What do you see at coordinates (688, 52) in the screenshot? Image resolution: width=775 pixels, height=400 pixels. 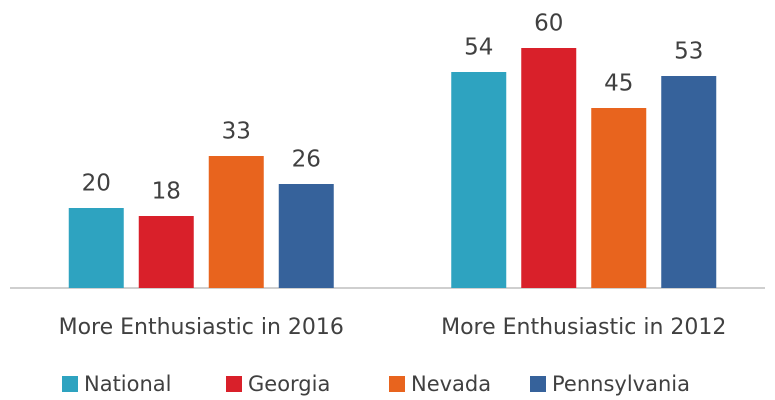 I see `data-label: 53` at bounding box center [688, 52].